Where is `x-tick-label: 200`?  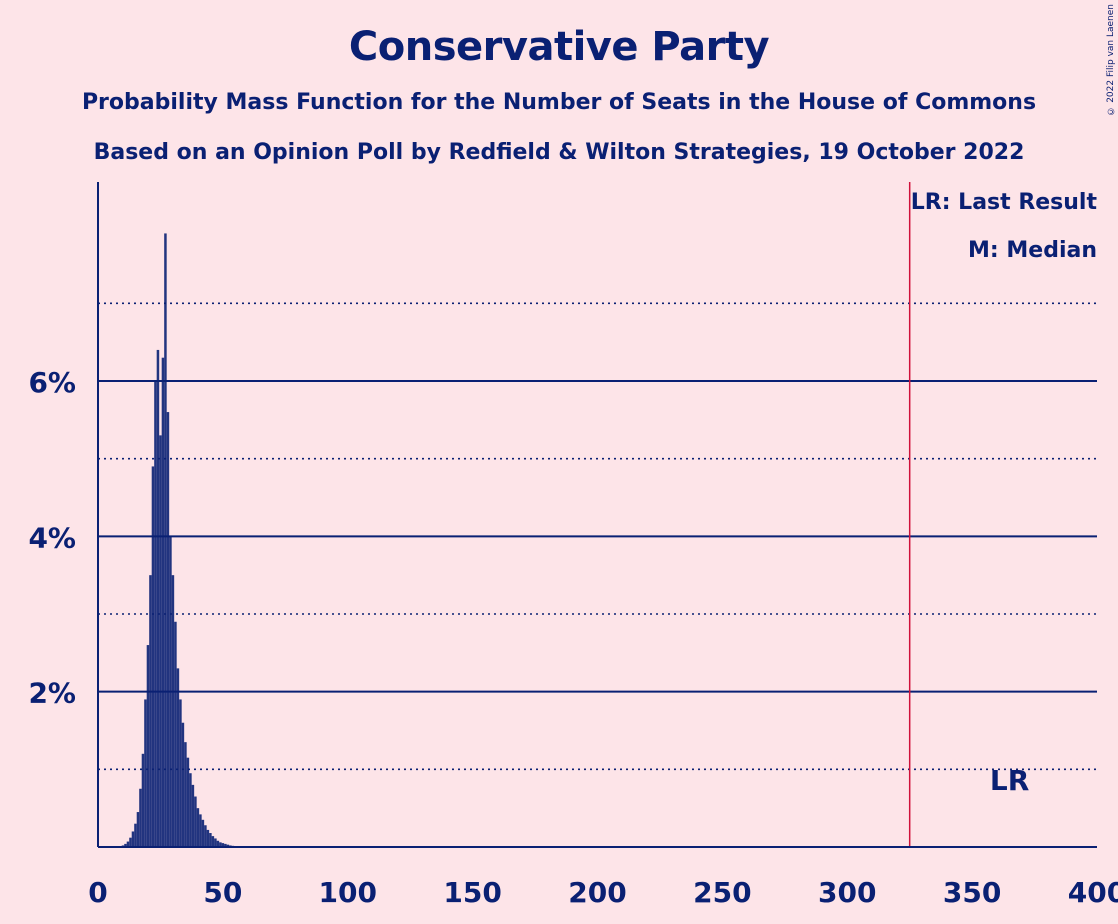 x-tick-label: 200 is located at coordinates (597, 892).